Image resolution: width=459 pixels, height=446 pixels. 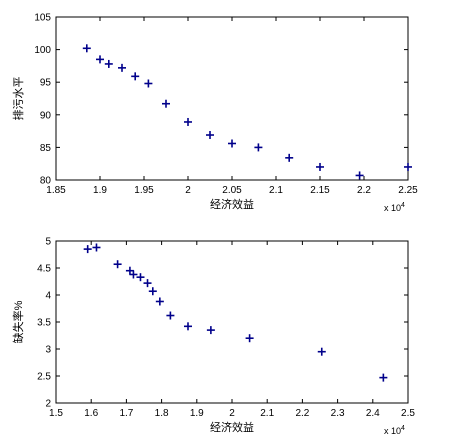 I want to click on x-multiplier-base-bottom: x 10, so click(x=392, y=431).